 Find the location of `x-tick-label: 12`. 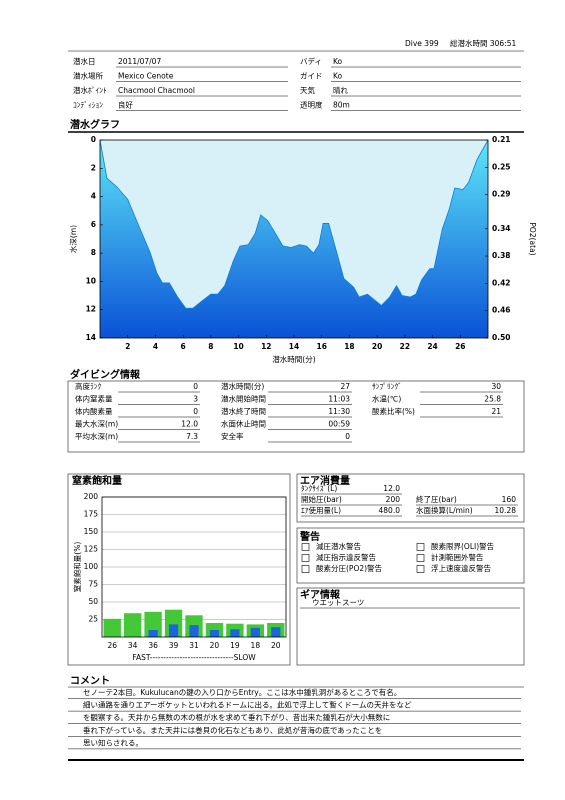

x-tick-label: 12 is located at coordinates (266, 346).